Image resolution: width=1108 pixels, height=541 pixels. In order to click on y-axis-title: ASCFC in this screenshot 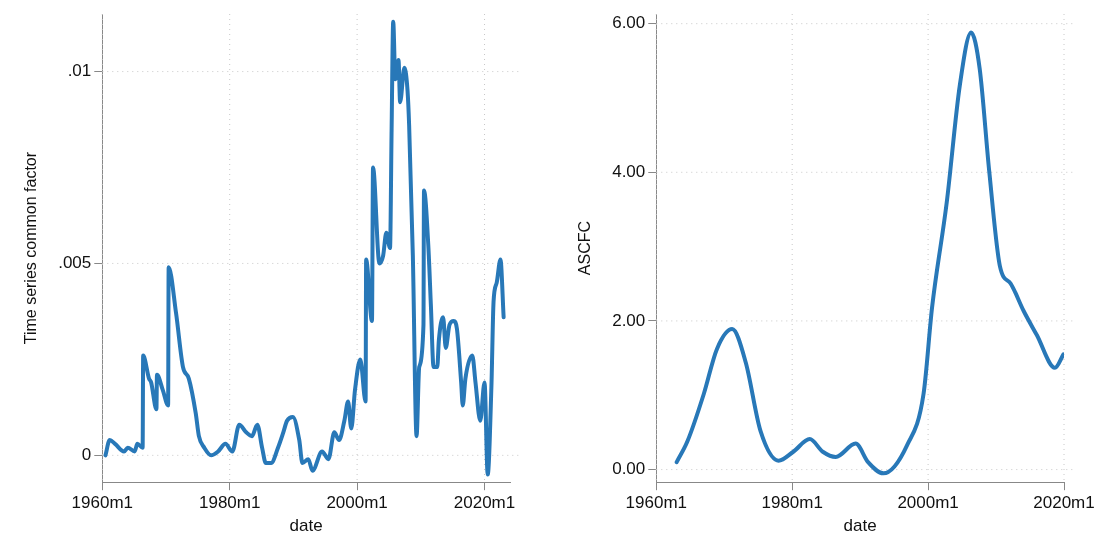, I will do `click(585, 248)`.